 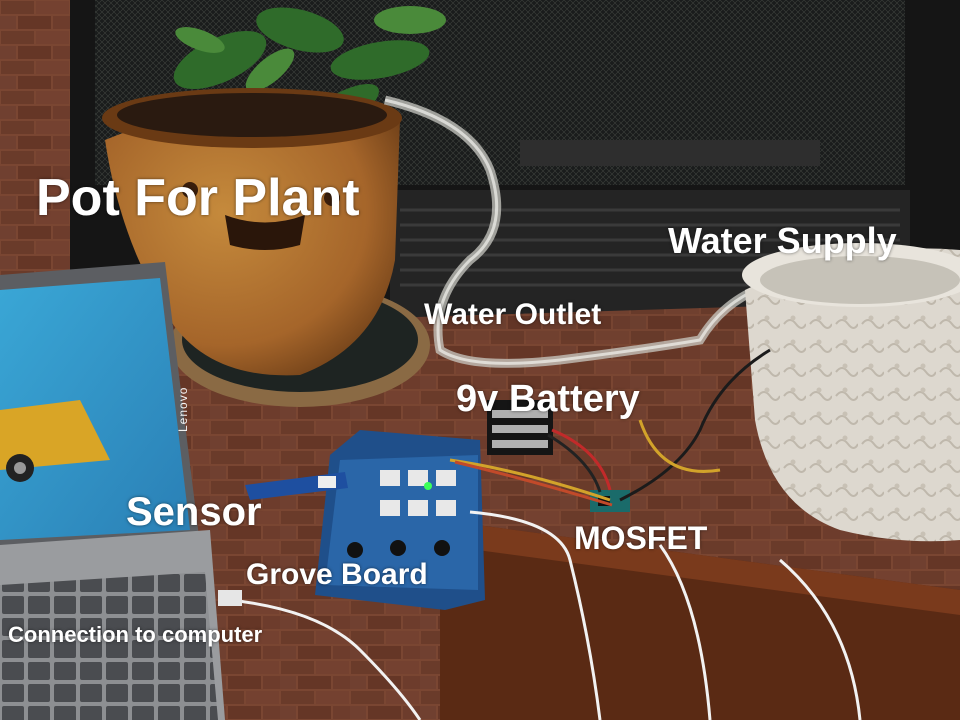 I want to click on label-9v-battery: 9v Battery, so click(x=548, y=399).